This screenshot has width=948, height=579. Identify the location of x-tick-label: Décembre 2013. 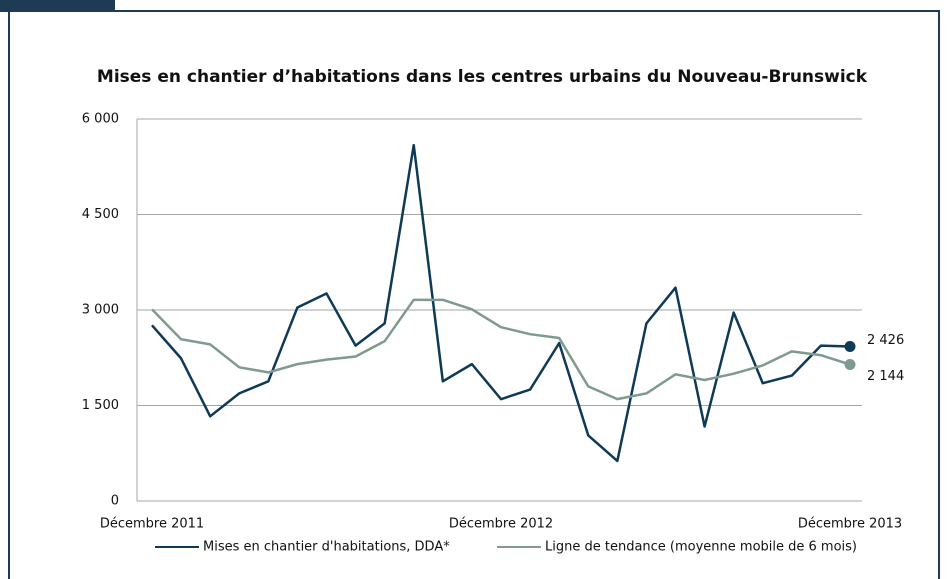
(850, 524).